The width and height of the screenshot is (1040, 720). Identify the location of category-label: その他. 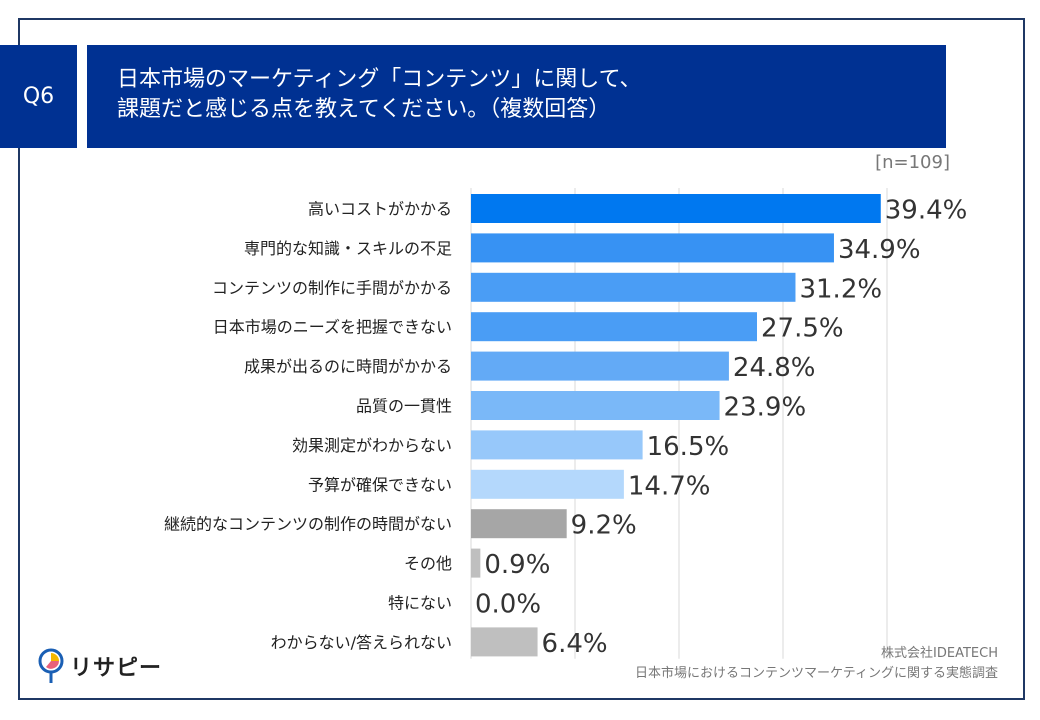
(428, 563).